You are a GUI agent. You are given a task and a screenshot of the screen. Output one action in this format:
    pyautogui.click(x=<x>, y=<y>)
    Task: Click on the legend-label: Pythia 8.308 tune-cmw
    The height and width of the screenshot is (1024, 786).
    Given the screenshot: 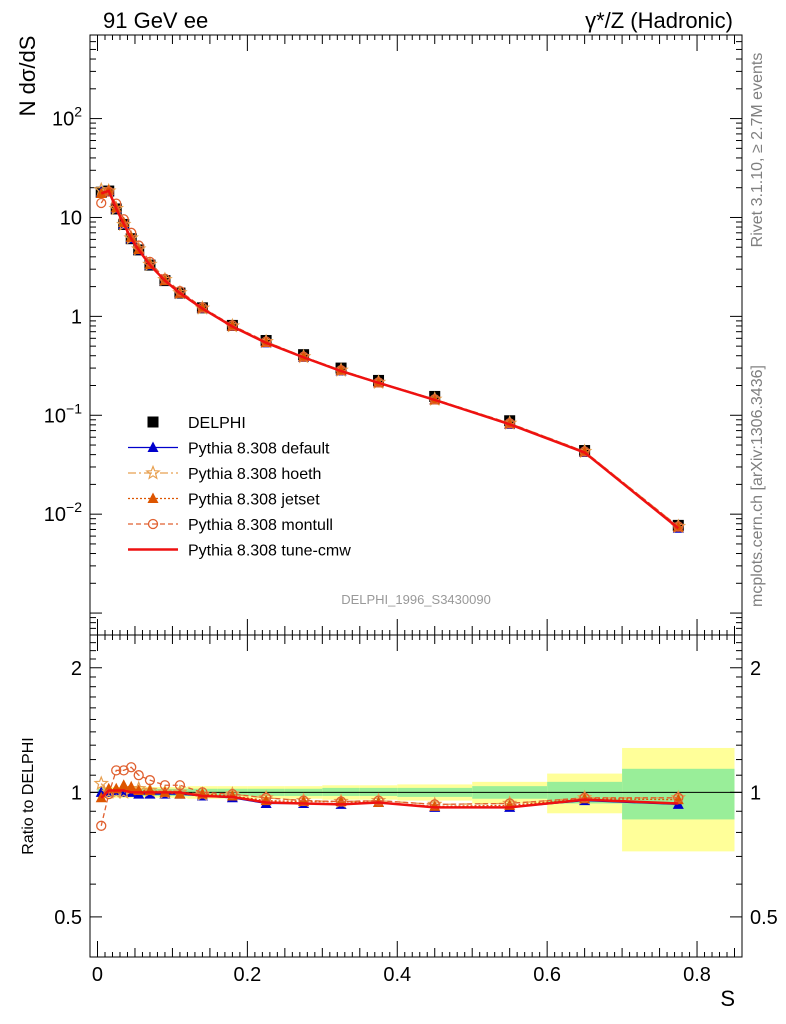 What is the action you would take?
    pyautogui.click(x=269, y=551)
    